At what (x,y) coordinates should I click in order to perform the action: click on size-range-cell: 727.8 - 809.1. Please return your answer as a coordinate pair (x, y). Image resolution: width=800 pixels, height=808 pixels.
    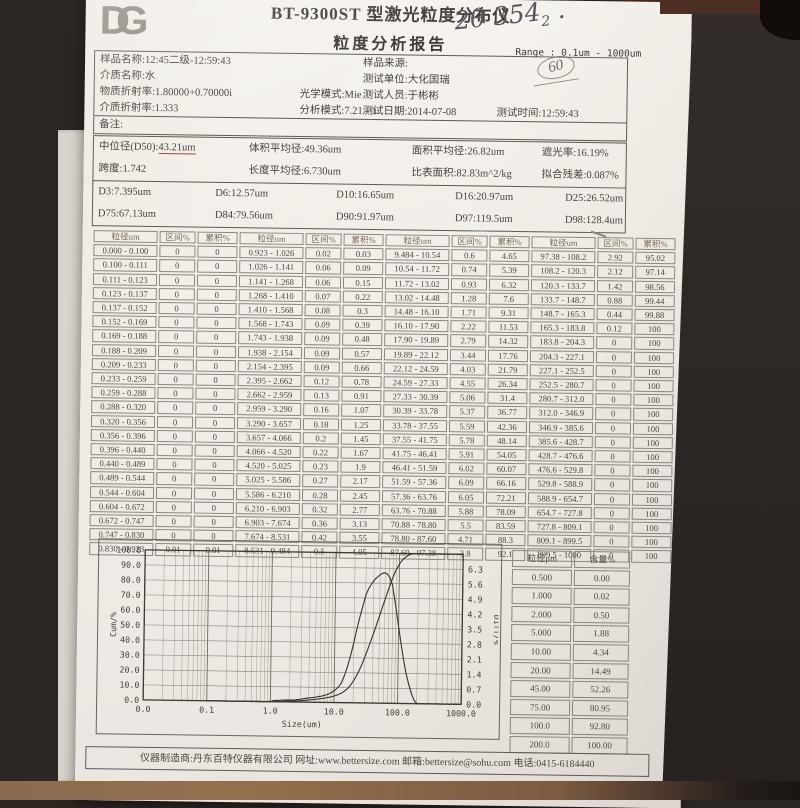
    Looking at the image, I should click on (559, 527).